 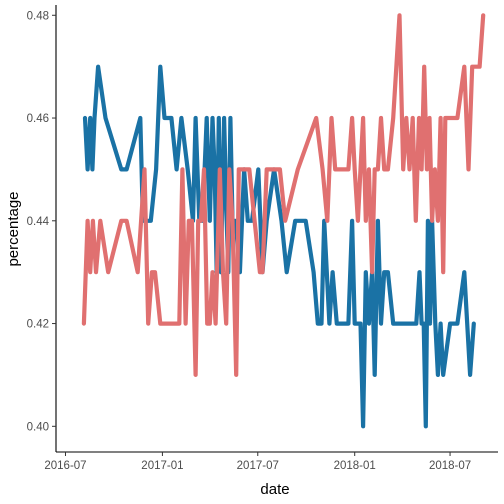 What do you see at coordinates (13, 228) in the screenshot?
I see `y-axis-title: percentage` at bounding box center [13, 228].